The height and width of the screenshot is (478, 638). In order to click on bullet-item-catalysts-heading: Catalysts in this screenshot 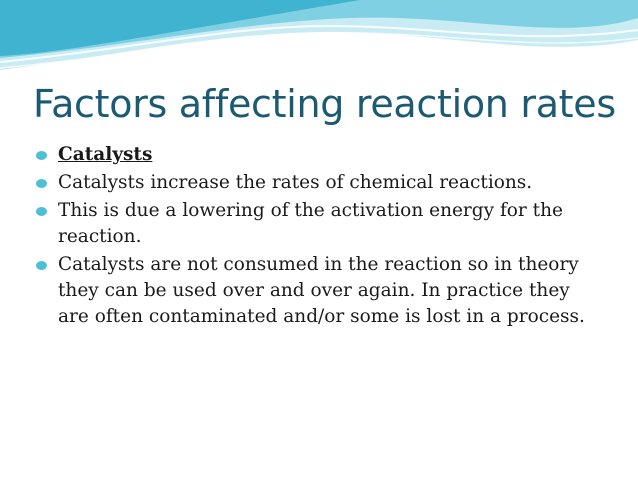, I will do `click(316, 155)`.